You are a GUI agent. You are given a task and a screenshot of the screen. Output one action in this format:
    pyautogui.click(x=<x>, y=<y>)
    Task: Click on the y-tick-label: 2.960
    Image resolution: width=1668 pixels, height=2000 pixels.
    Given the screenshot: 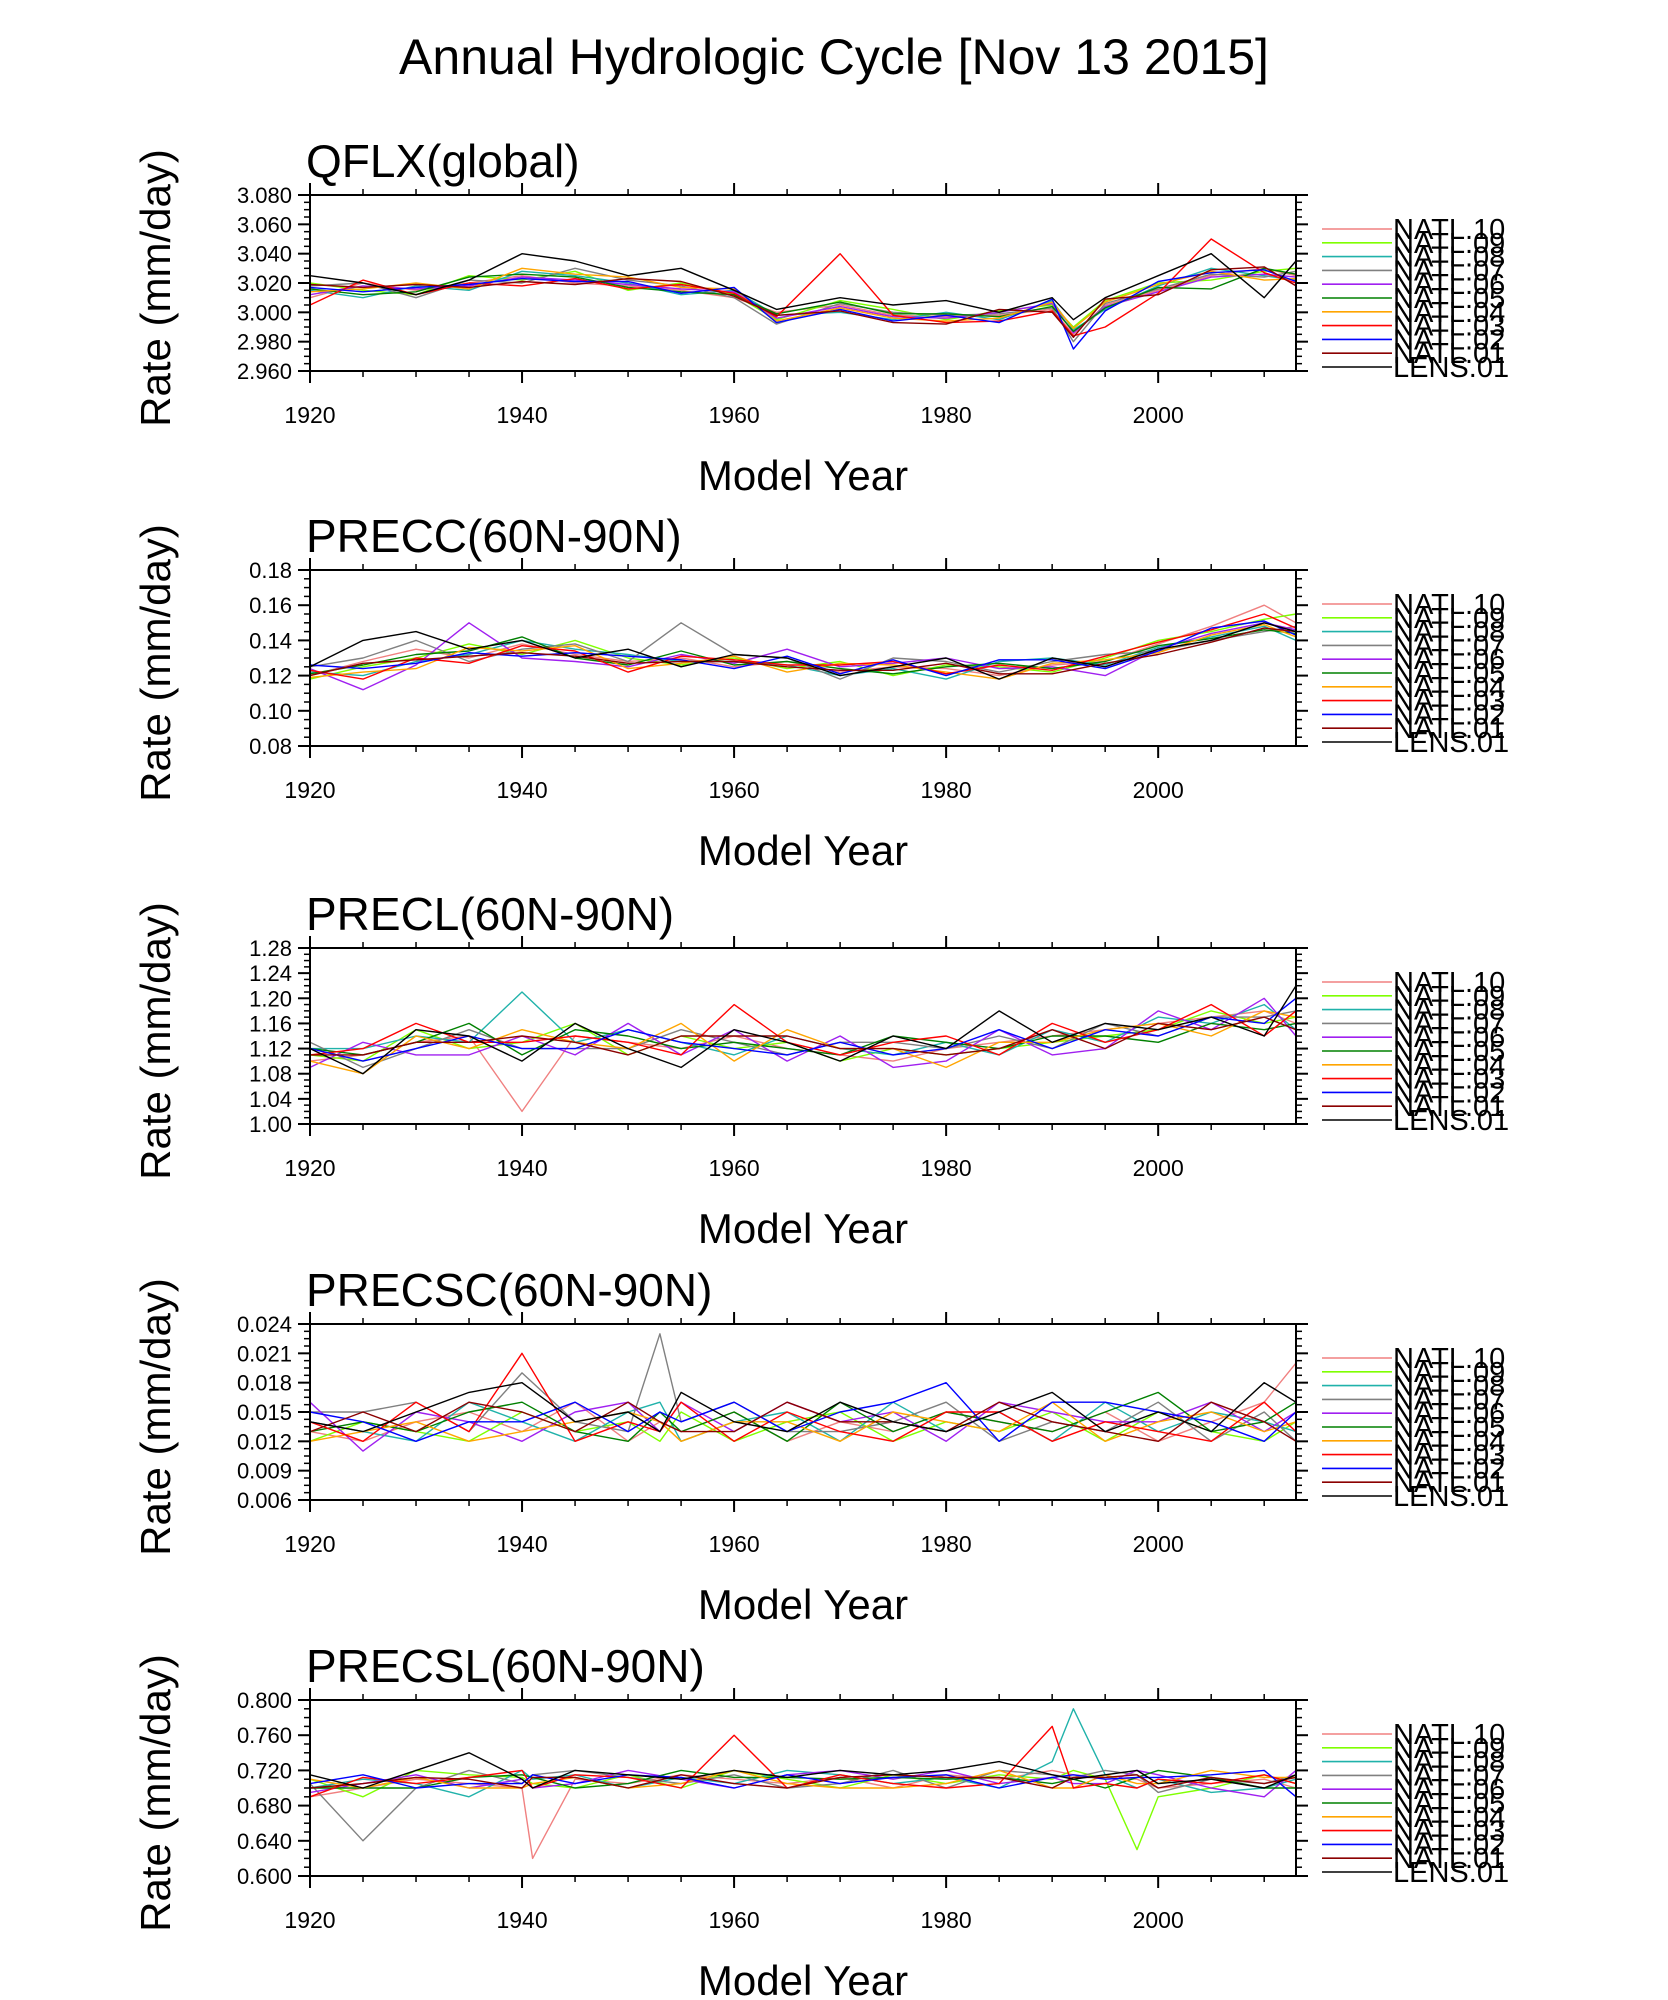 What is the action you would take?
    pyautogui.click(x=264, y=371)
    